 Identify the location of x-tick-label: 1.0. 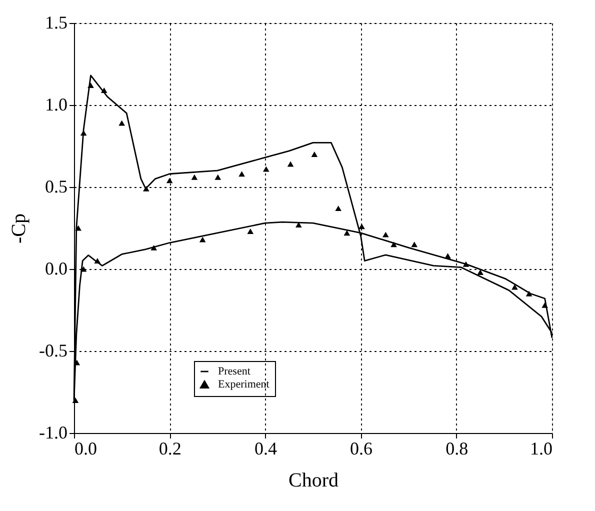
(541, 448).